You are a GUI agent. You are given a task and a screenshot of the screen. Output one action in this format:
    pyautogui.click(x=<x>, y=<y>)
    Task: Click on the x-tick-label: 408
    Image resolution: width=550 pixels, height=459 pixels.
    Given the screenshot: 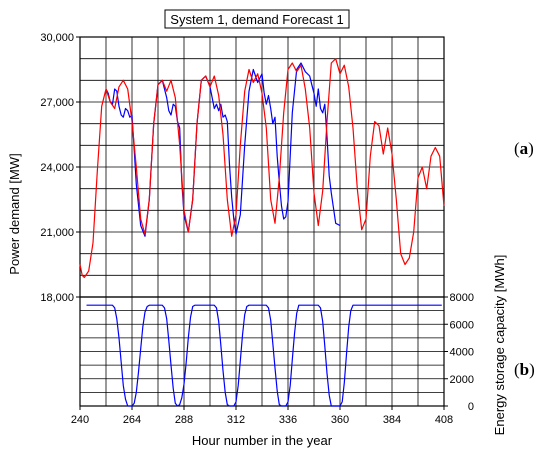 What is the action you would take?
    pyautogui.click(x=444, y=420)
    